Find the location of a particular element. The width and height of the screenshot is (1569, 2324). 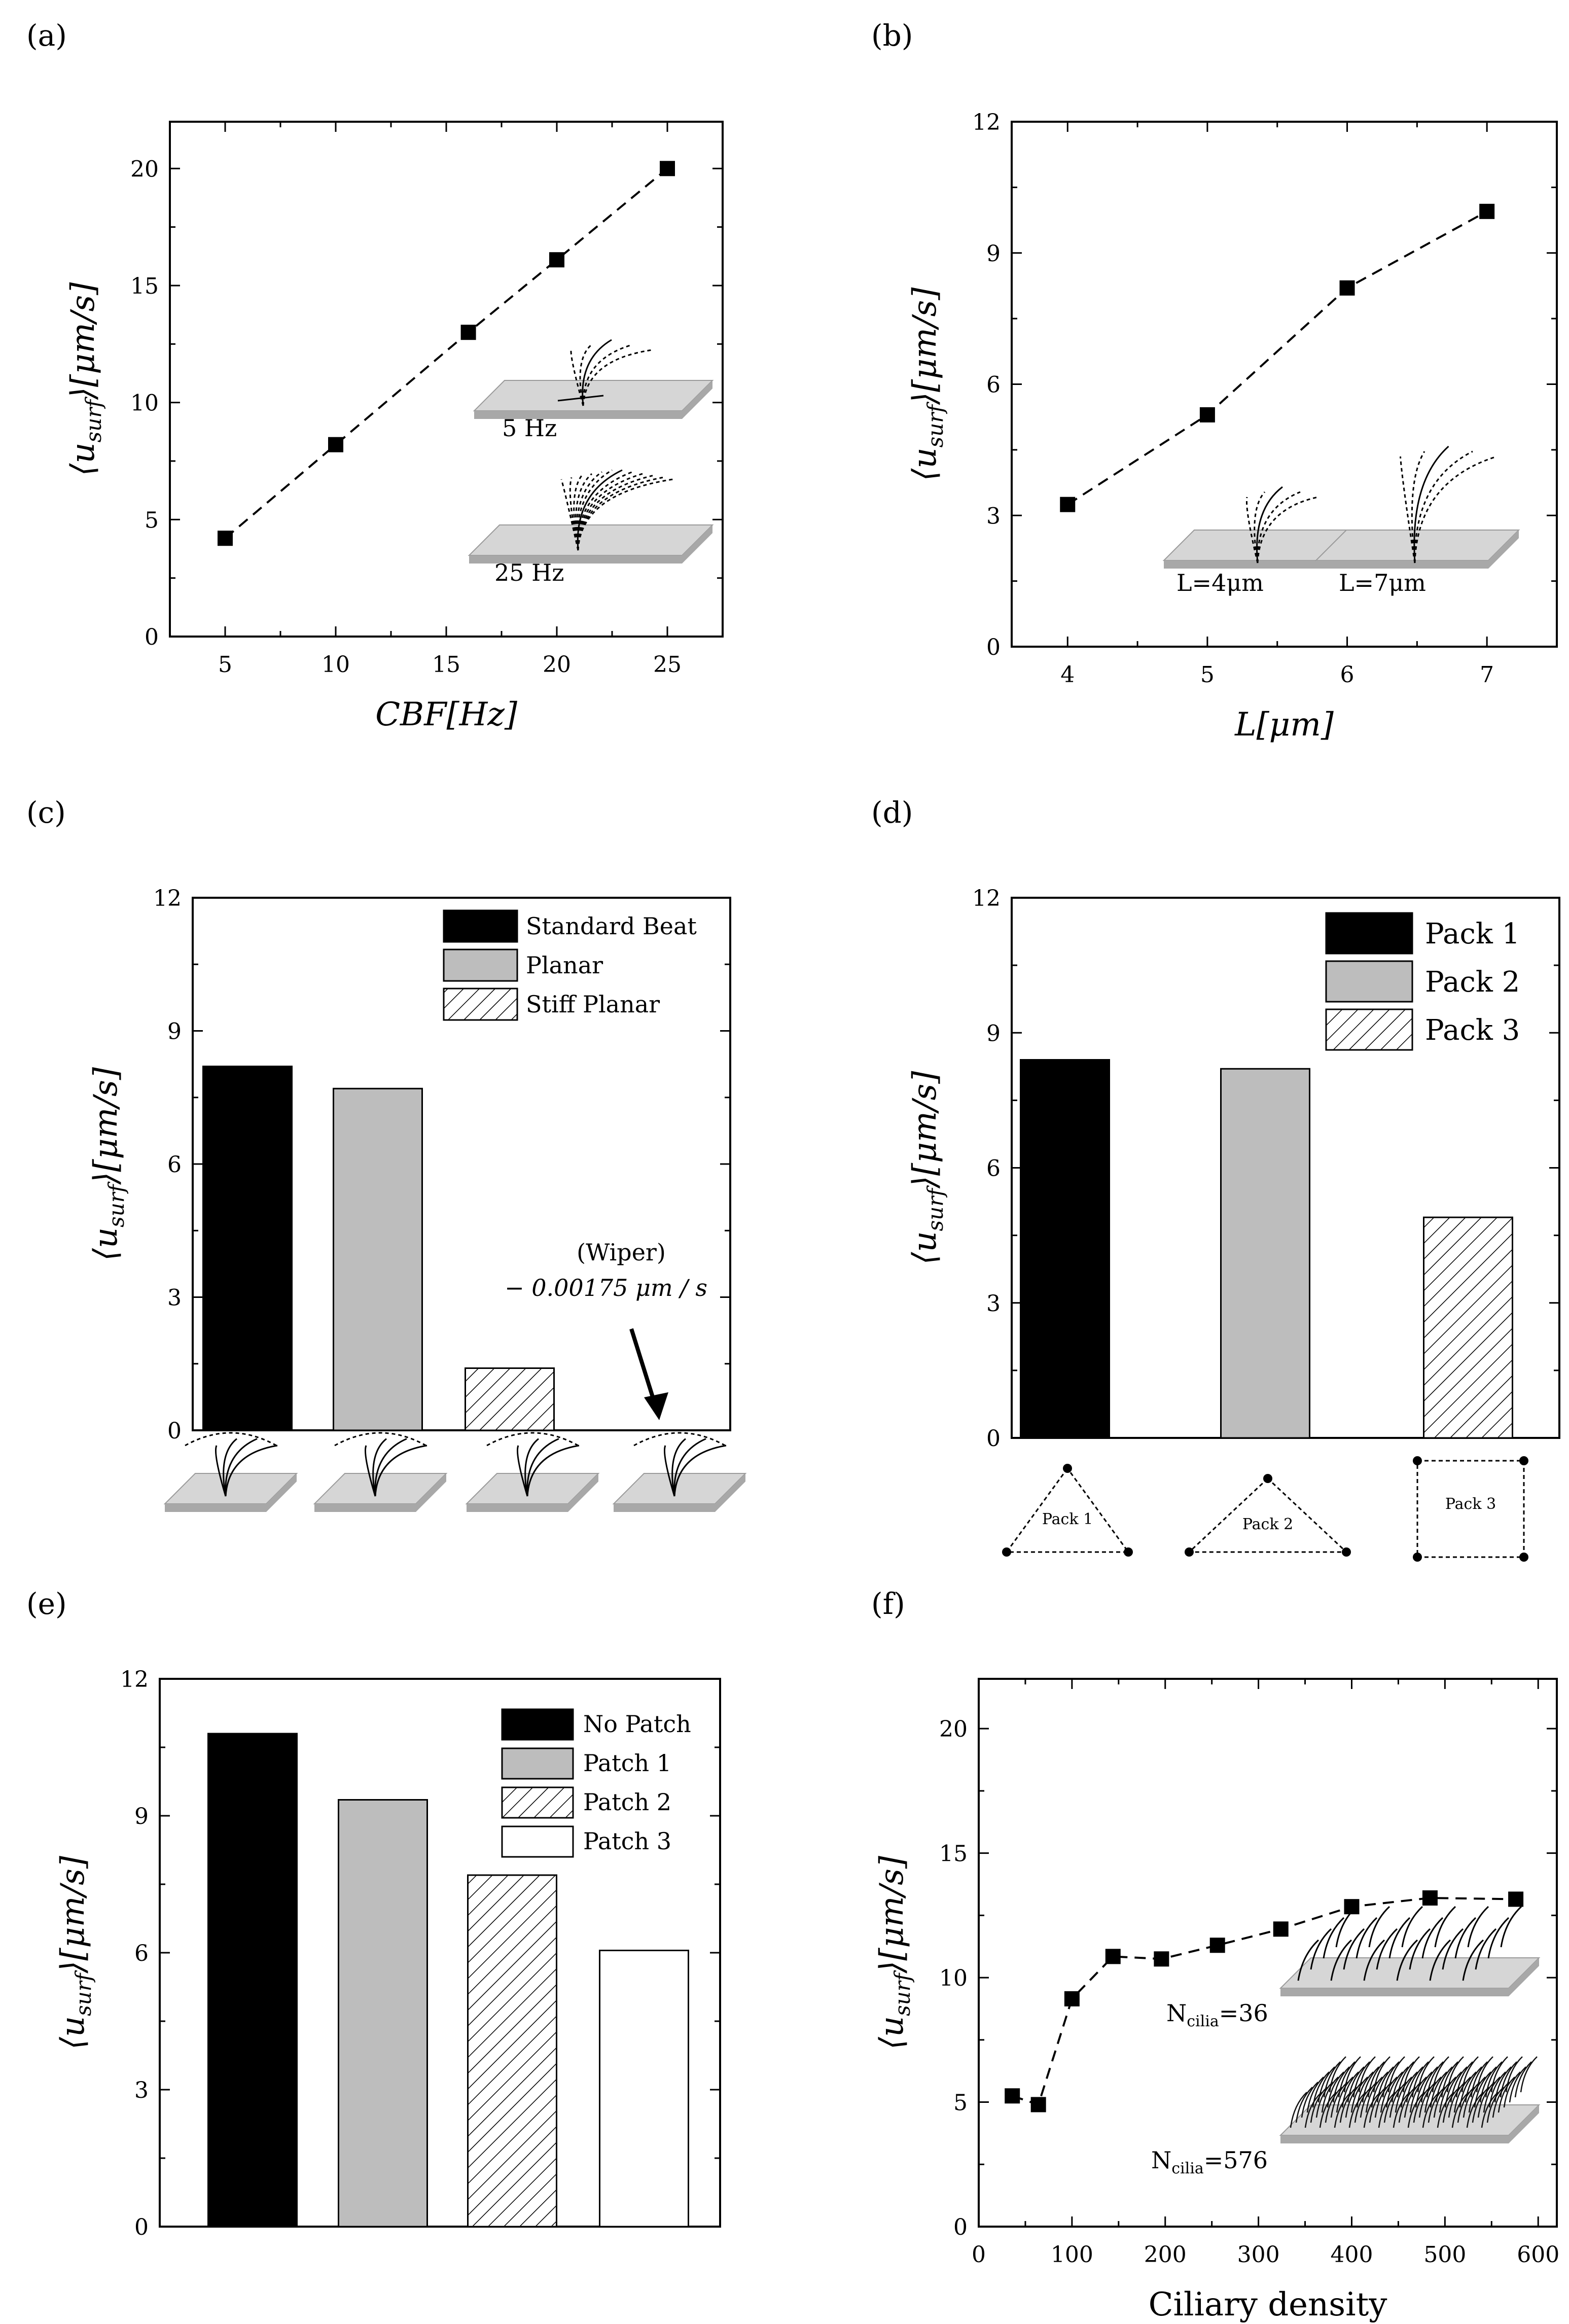

legend-label: Pack 1 is located at coordinates (1472, 934).